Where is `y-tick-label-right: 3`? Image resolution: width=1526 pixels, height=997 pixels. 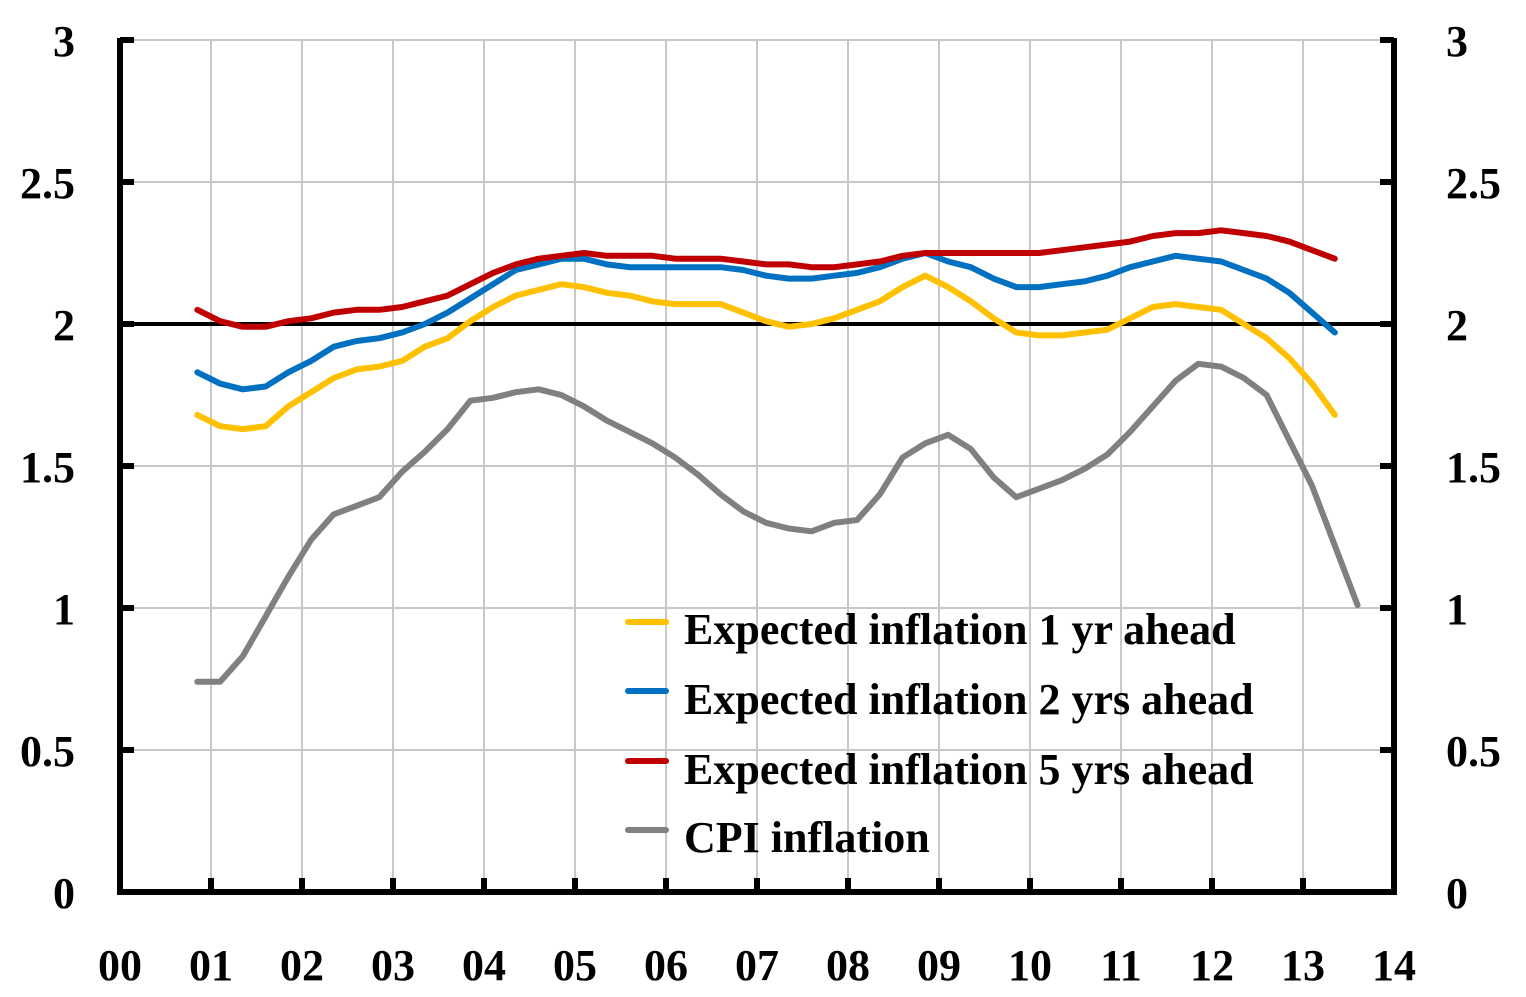
y-tick-label-right: 3 is located at coordinates (1457, 41).